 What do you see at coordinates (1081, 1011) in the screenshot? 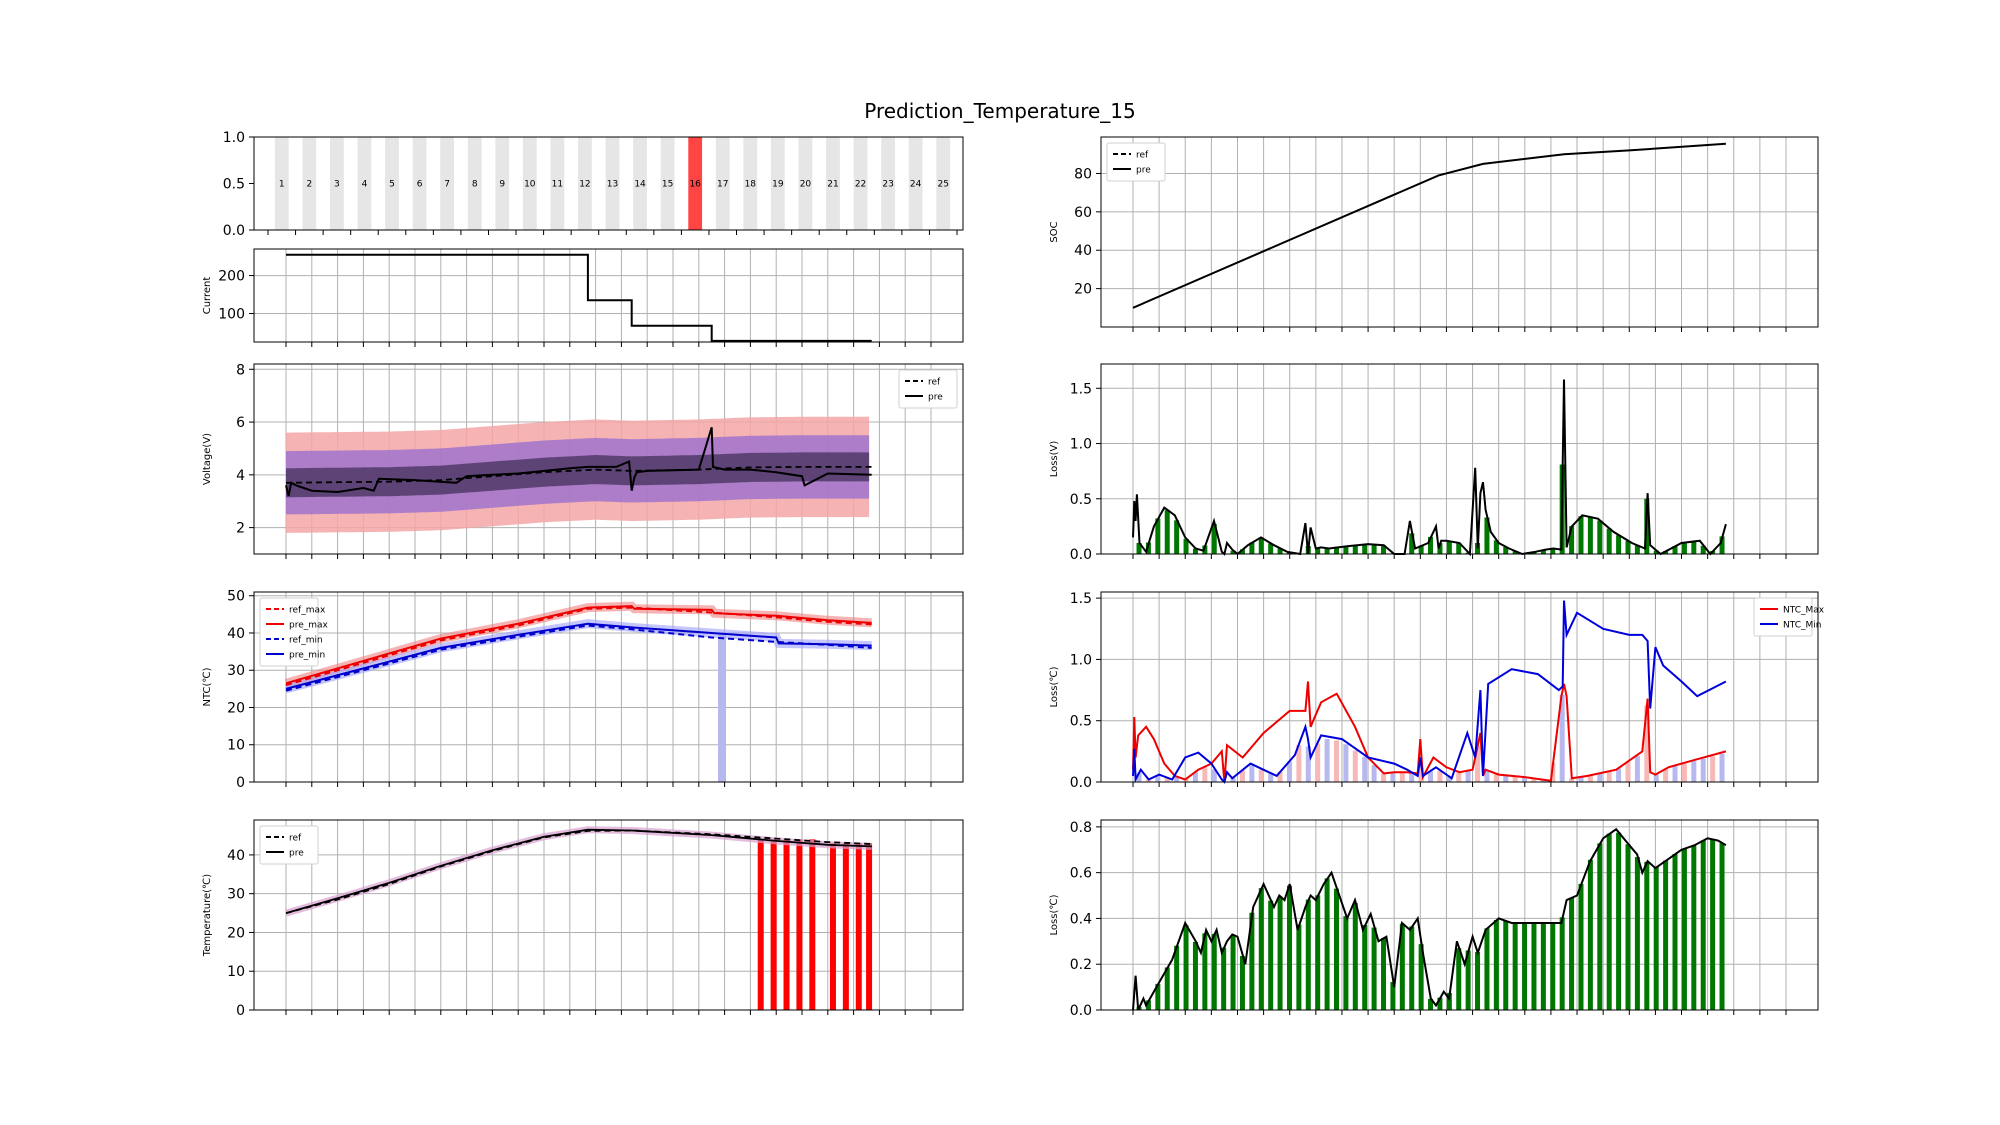
I see `y-tick-label: 0.0` at bounding box center [1081, 1011].